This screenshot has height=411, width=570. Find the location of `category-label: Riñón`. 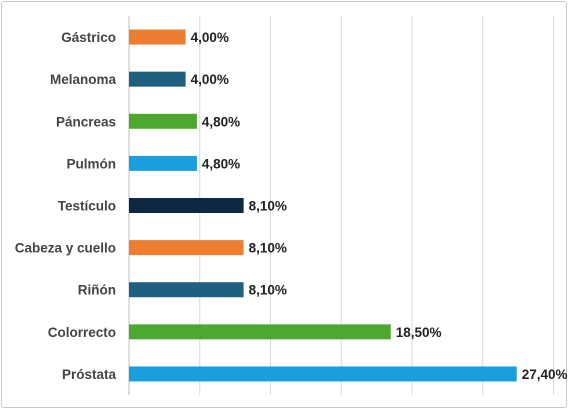

category-label: Riñón is located at coordinates (97, 290).